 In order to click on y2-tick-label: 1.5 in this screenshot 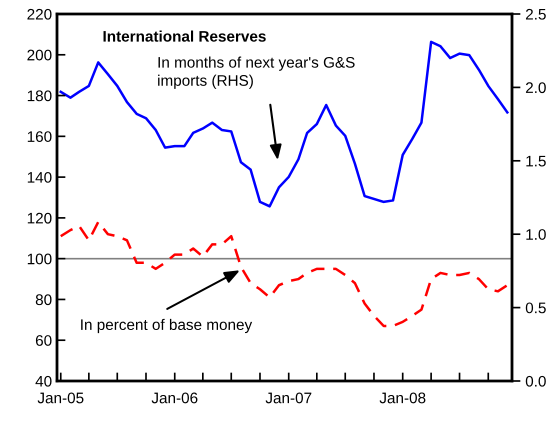, I will do `click(536, 161)`.